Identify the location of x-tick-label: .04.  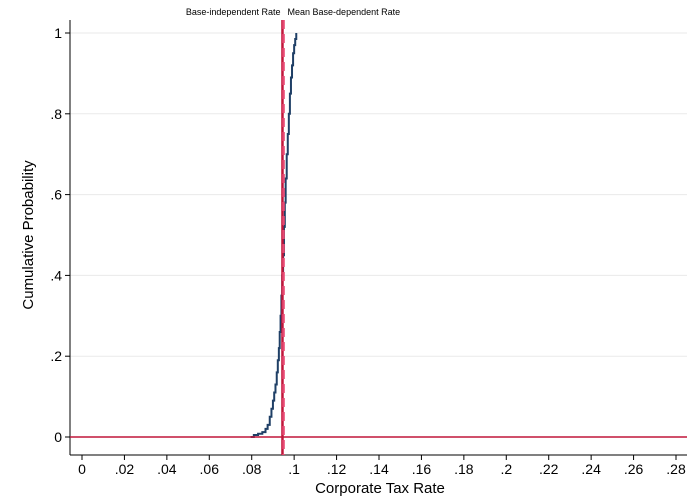
(167, 469).